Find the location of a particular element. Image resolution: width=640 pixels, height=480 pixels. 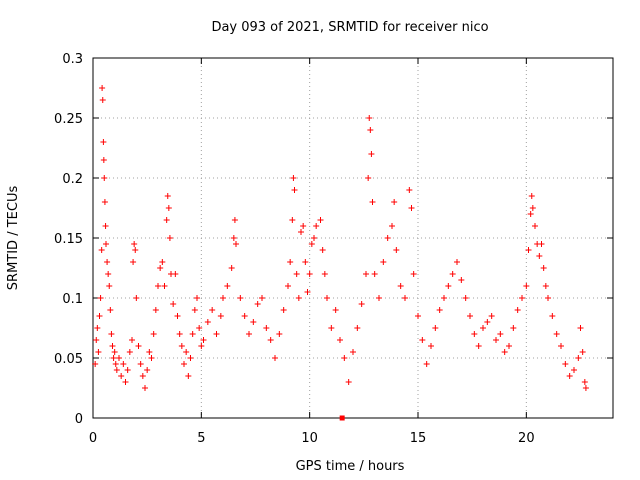

y-tick-label: 0 is located at coordinates (79, 419).